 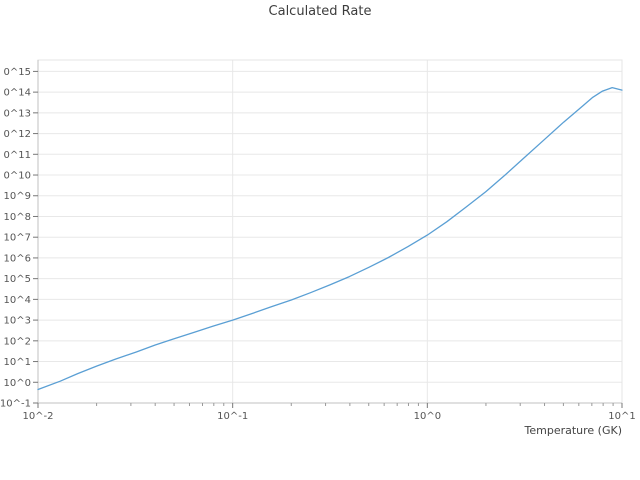 I want to click on y-tick-label: 0^15, so click(x=17, y=72).